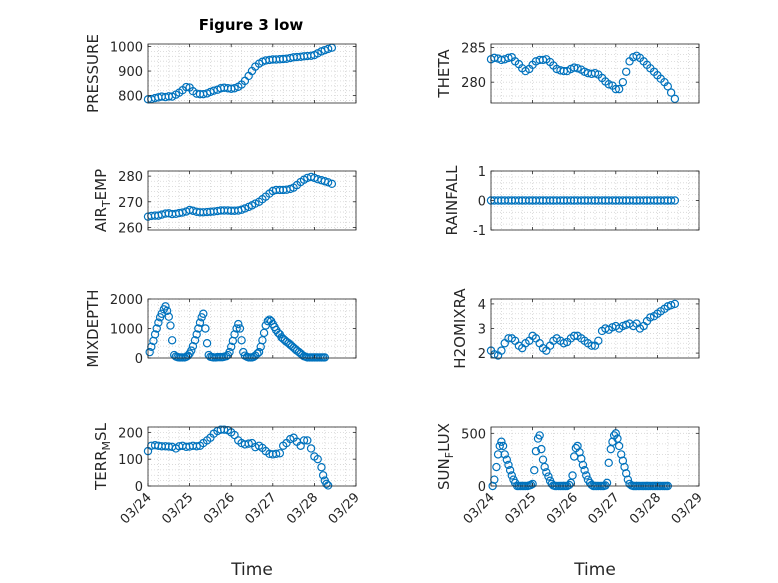  I want to click on y-tick-label: 2, so click(482, 354).